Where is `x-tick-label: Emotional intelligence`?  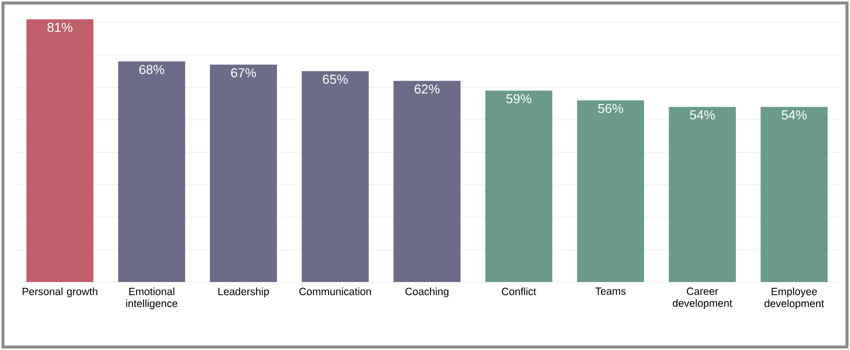 x-tick-label: Emotional intelligence is located at coordinates (152, 299).